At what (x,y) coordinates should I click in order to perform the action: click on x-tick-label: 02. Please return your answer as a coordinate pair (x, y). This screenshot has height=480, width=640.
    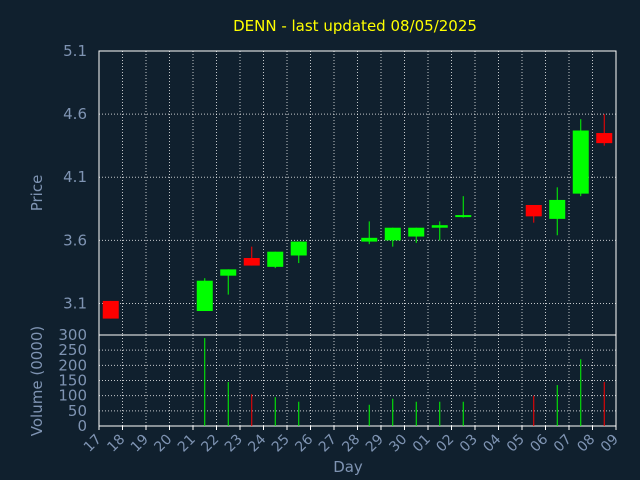
    Looking at the image, I should click on (445, 444).